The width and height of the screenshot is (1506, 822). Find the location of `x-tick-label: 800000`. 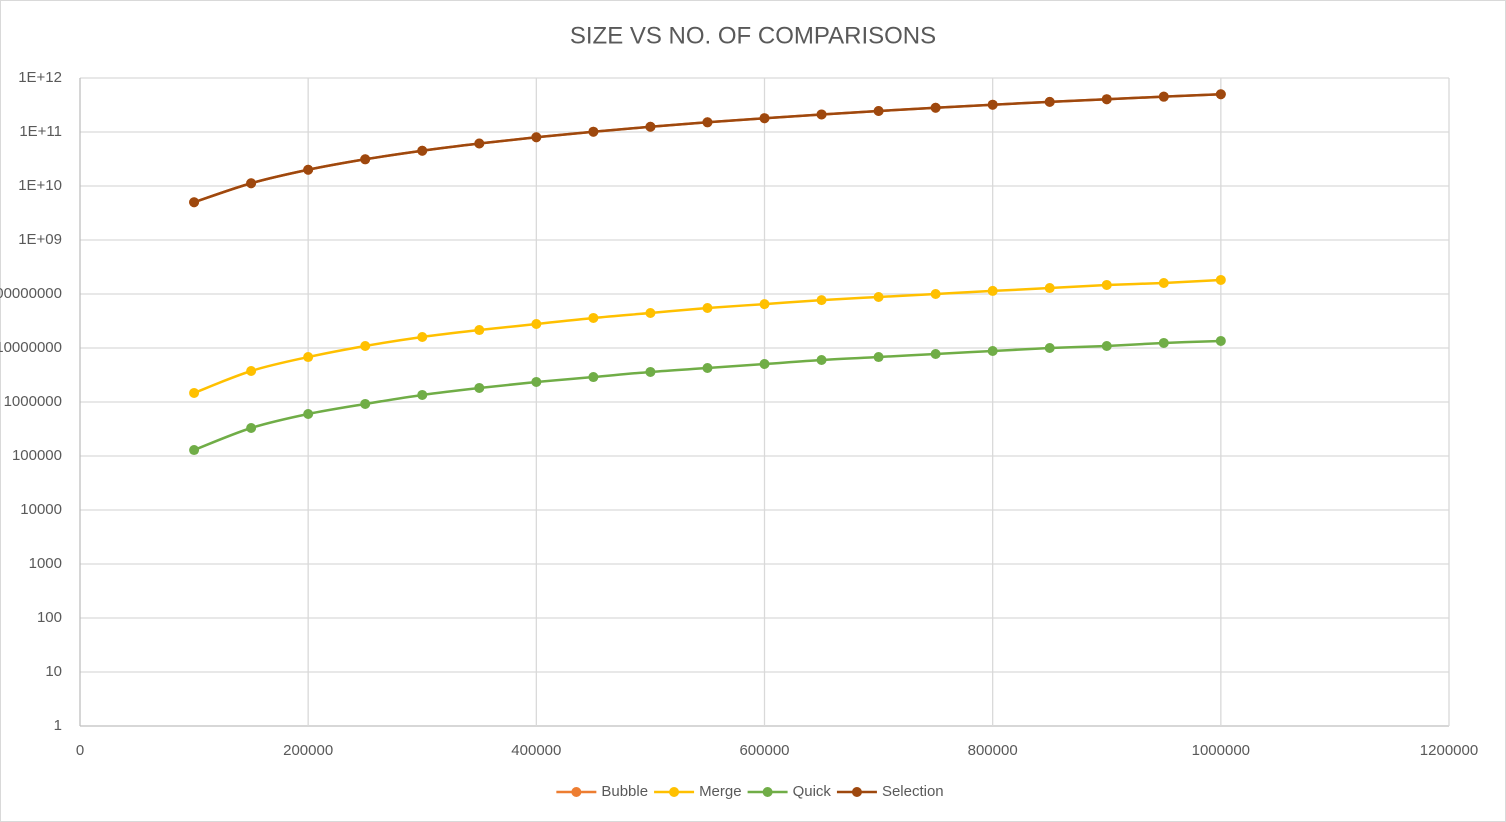

x-tick-label: 800000 is located at coordinates (993, 750).